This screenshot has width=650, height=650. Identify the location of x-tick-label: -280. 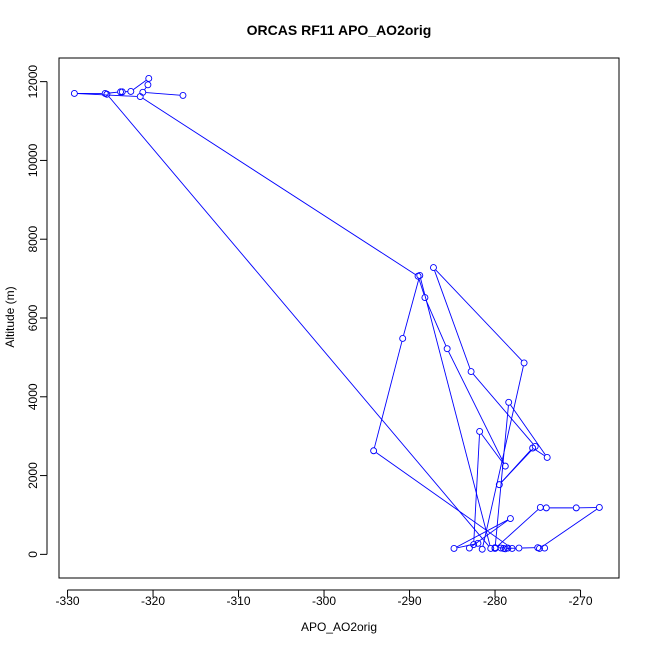
(495, 601).